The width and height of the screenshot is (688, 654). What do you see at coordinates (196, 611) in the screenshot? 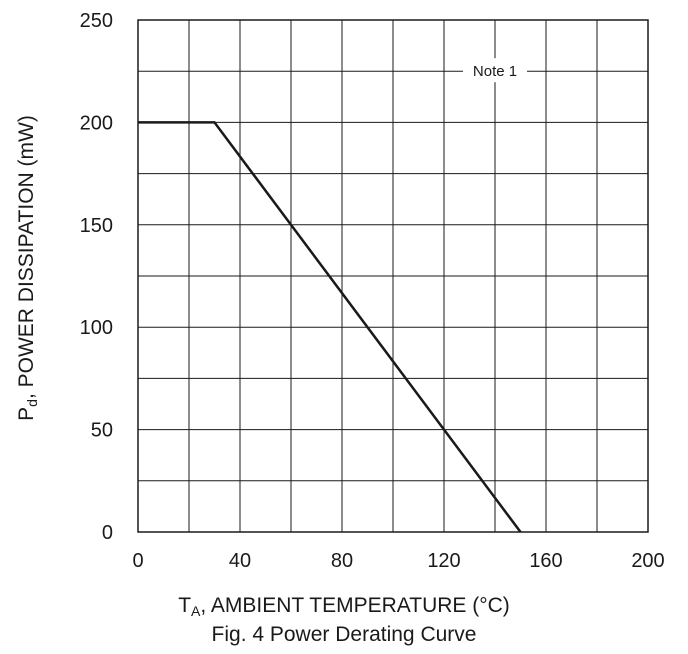
I see `x-axis-subscript: A` at bounding box center [196, 611].